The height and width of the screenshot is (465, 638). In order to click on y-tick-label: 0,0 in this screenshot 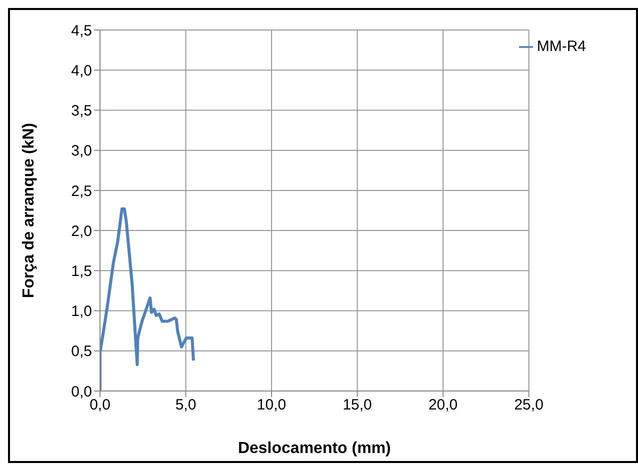, I will do `click(81, 391)`.